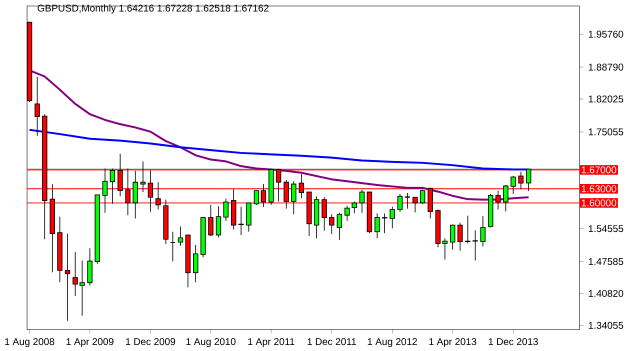  I want to click on ref-line-label: 1.67000, so click(599, 170).